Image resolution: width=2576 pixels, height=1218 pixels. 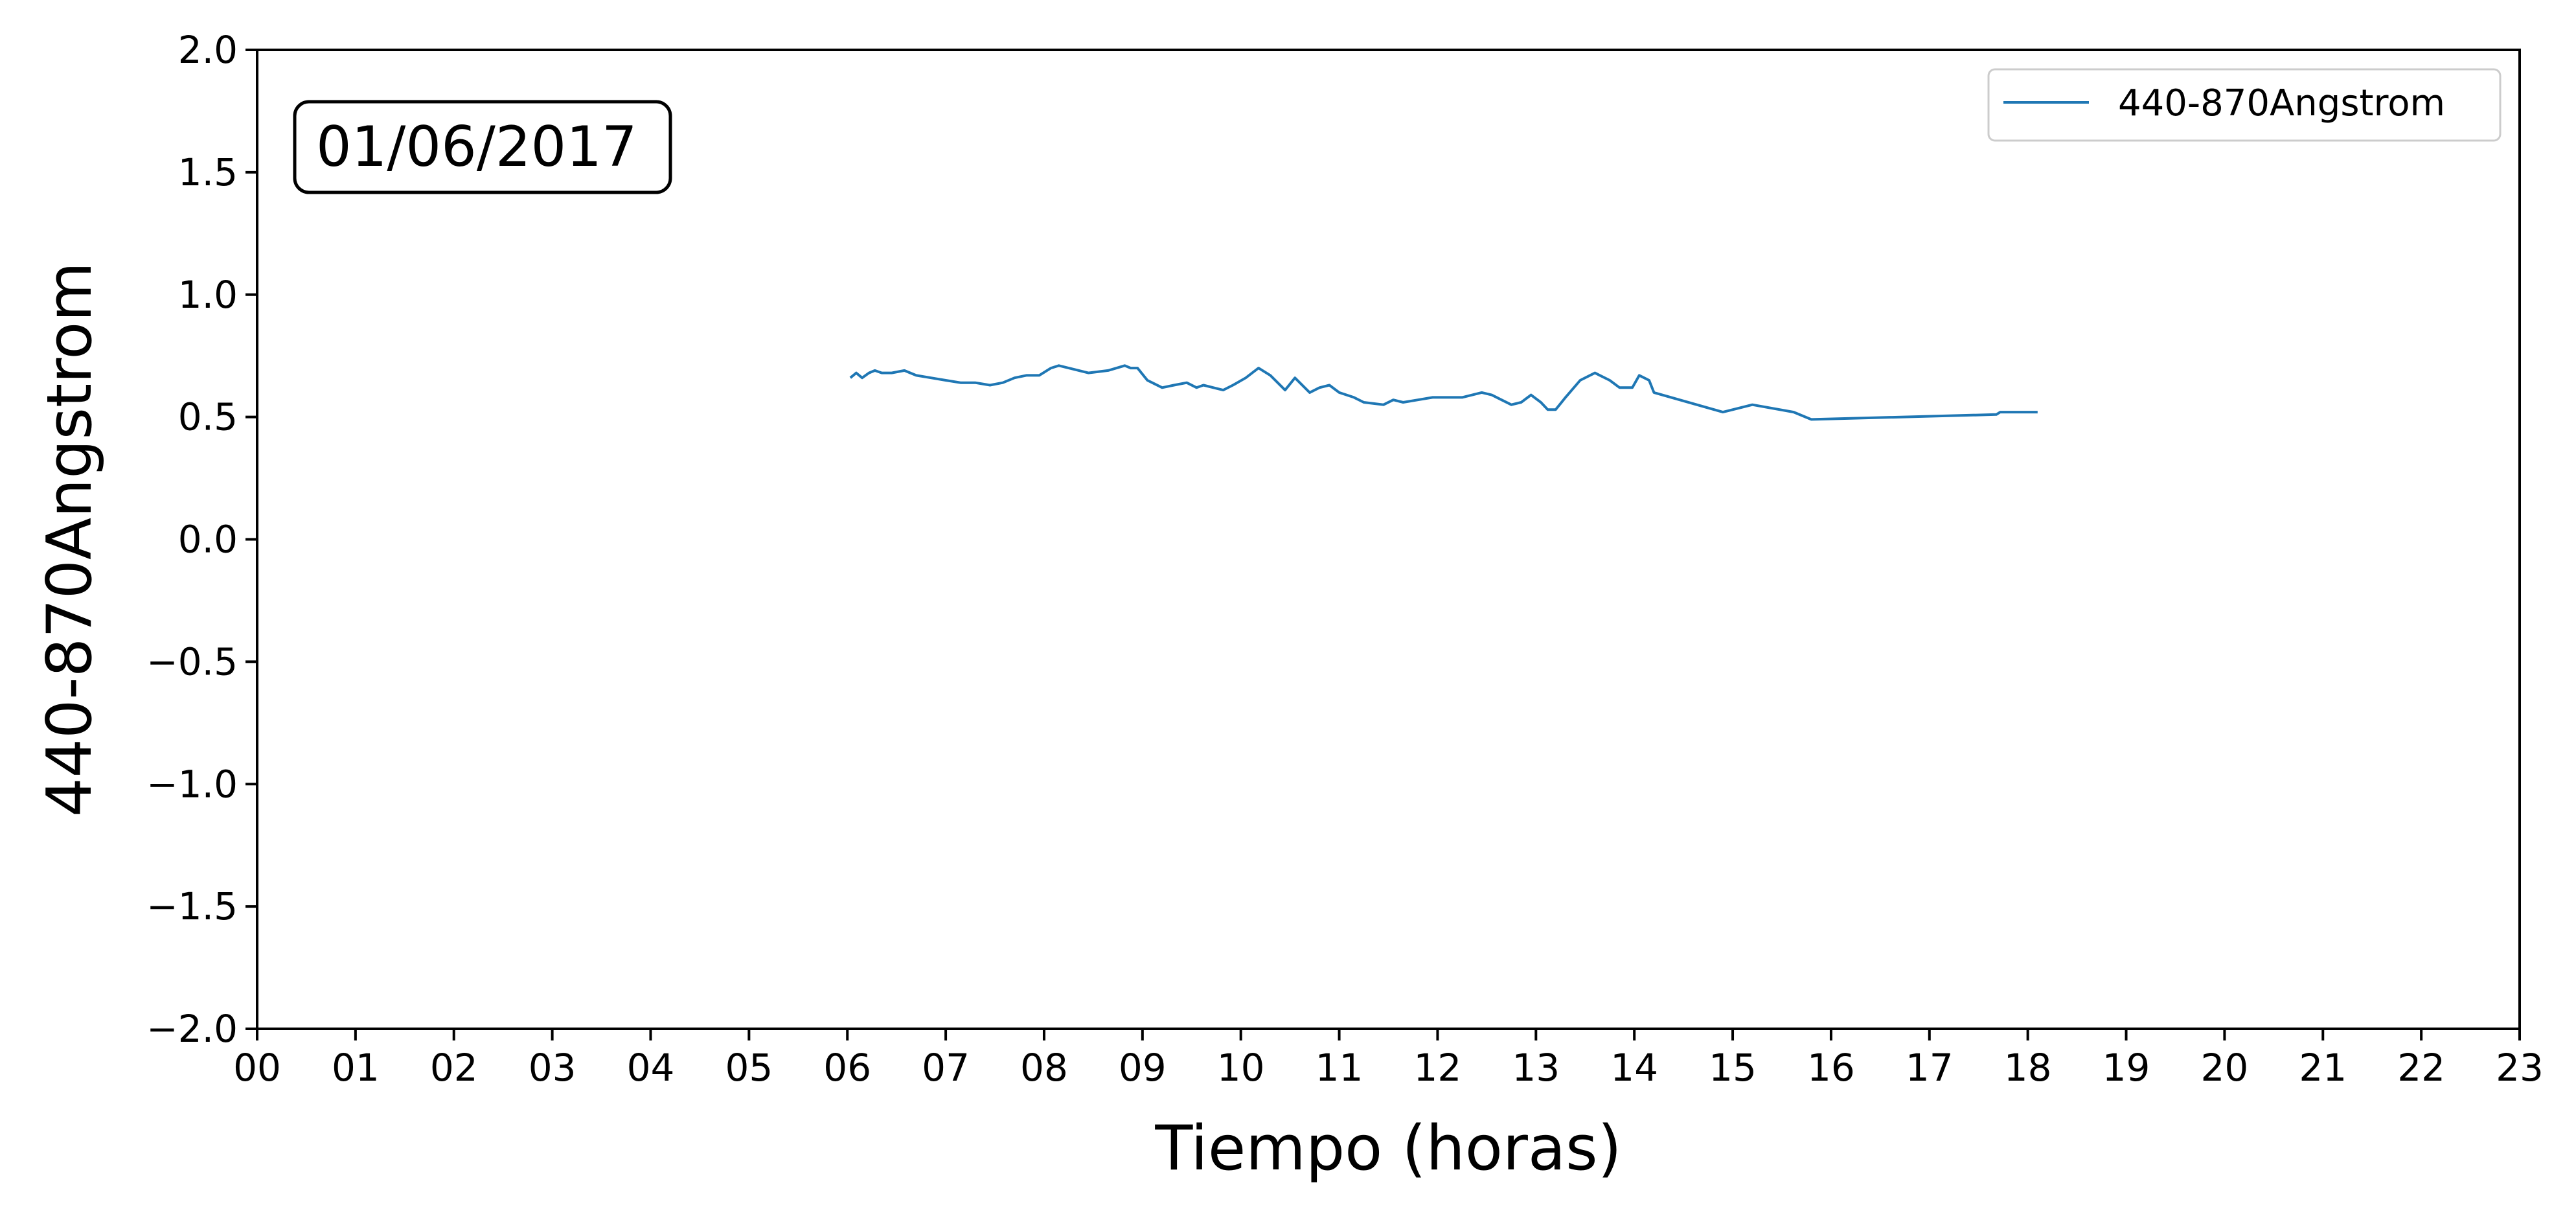 I want to click on y-tick-label: 1.0, so click(x=208, y=295).